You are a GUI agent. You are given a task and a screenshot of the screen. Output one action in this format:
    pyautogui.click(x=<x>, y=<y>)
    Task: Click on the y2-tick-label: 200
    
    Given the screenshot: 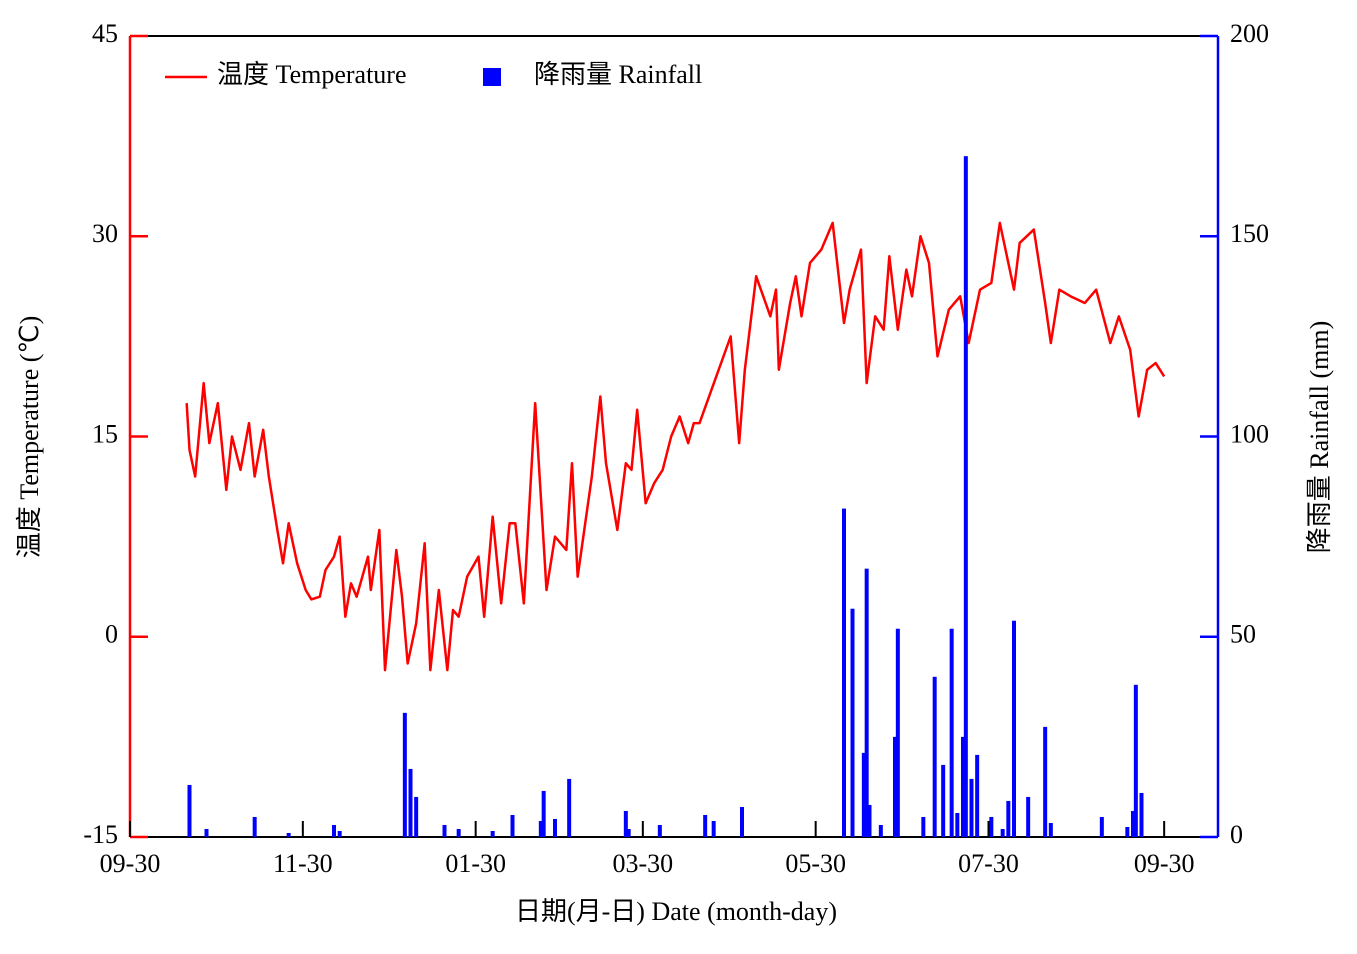 What is the action you would take?
    pyautogui.click(x=1249, y=33)
    